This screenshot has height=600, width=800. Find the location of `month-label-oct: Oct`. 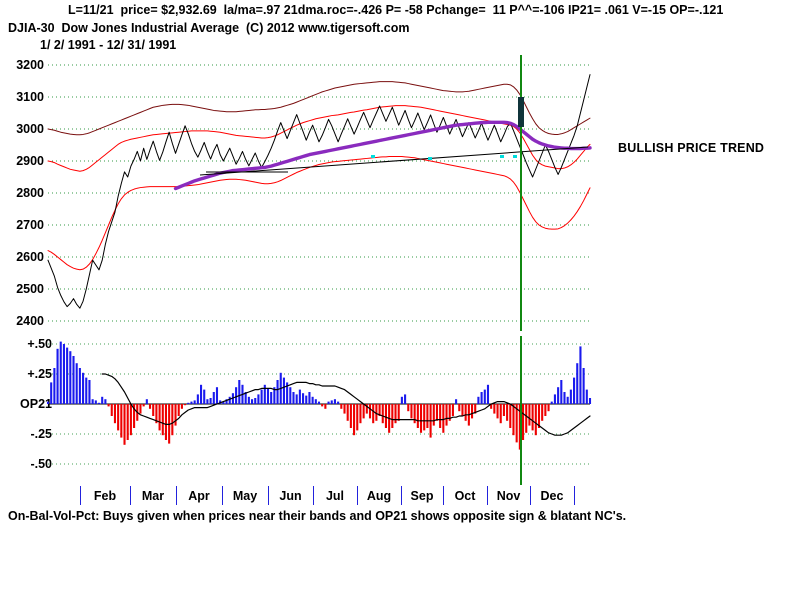

month-label-oct: Oct is located at coordinates (465, 496).